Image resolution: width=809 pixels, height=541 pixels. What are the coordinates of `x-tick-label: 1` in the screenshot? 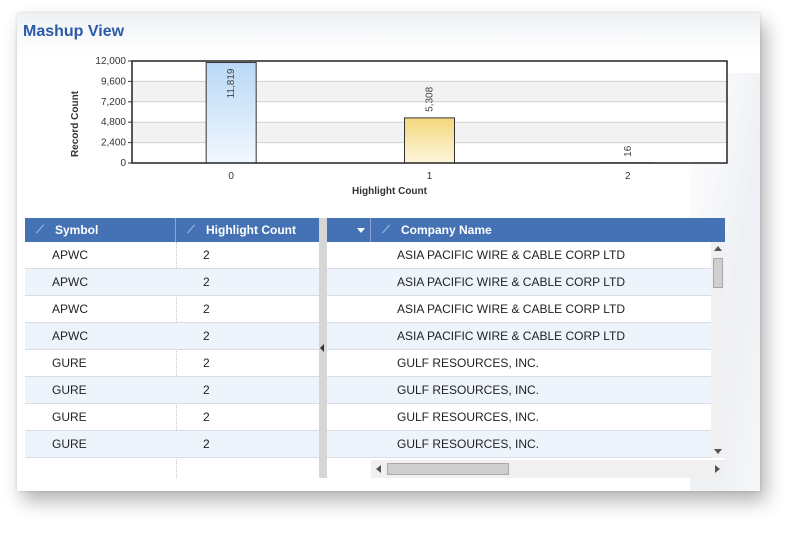 It's located at (430, 176).